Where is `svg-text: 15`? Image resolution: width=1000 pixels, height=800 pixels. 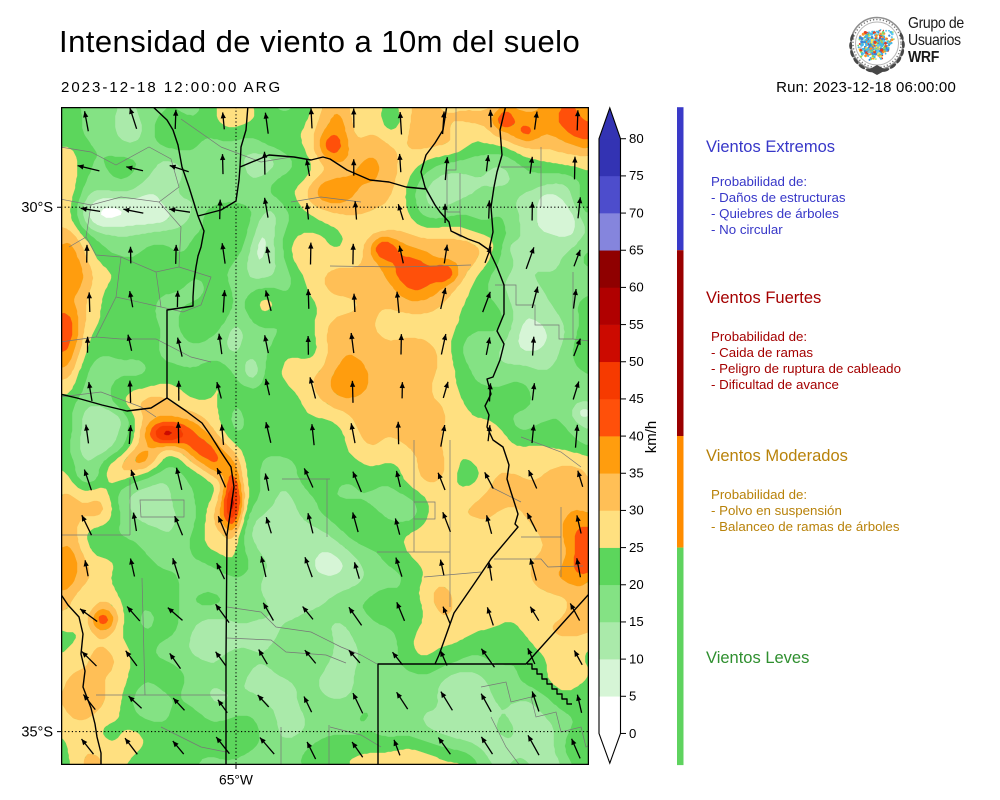
svg-text: 15 is located at coordinates (636, 621).